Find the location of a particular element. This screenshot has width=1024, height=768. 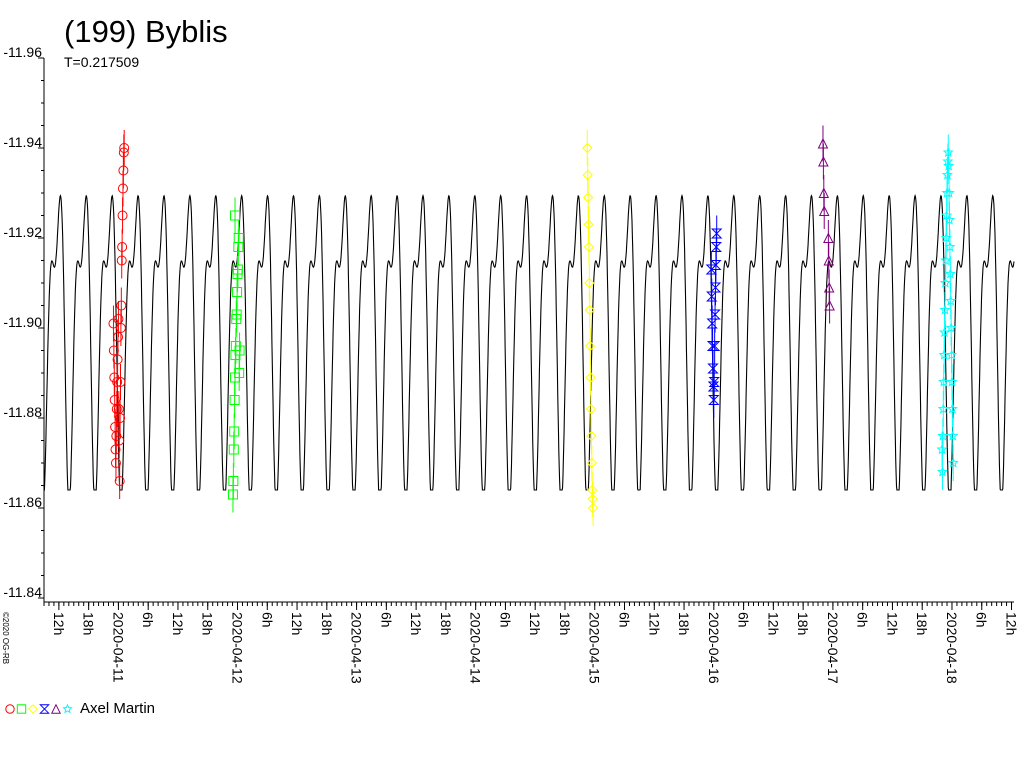

legend-label: Axel Martin is located at coordinates (118, 708).